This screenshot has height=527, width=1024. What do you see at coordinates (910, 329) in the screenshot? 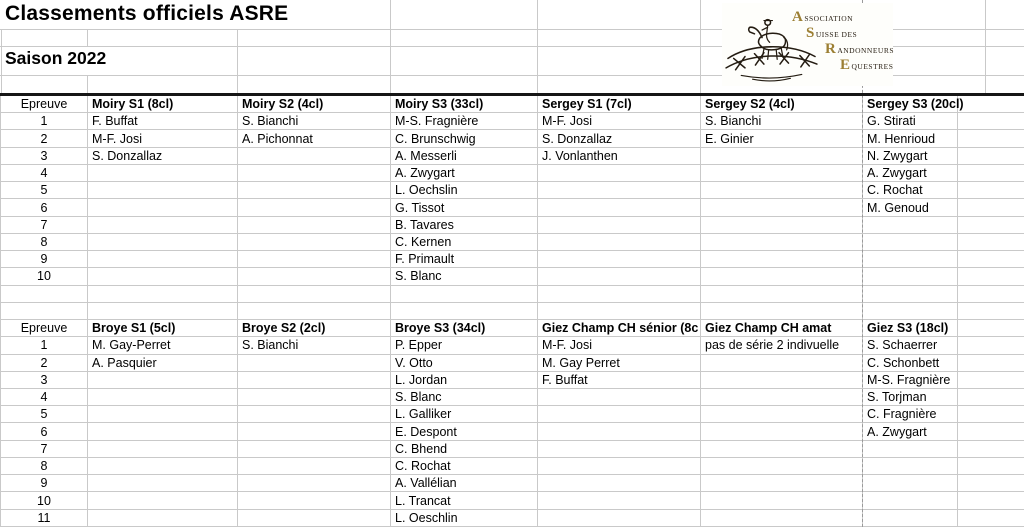
I see `header-cell: Giez S3 (18cl)` at bounding box center [910, 329].